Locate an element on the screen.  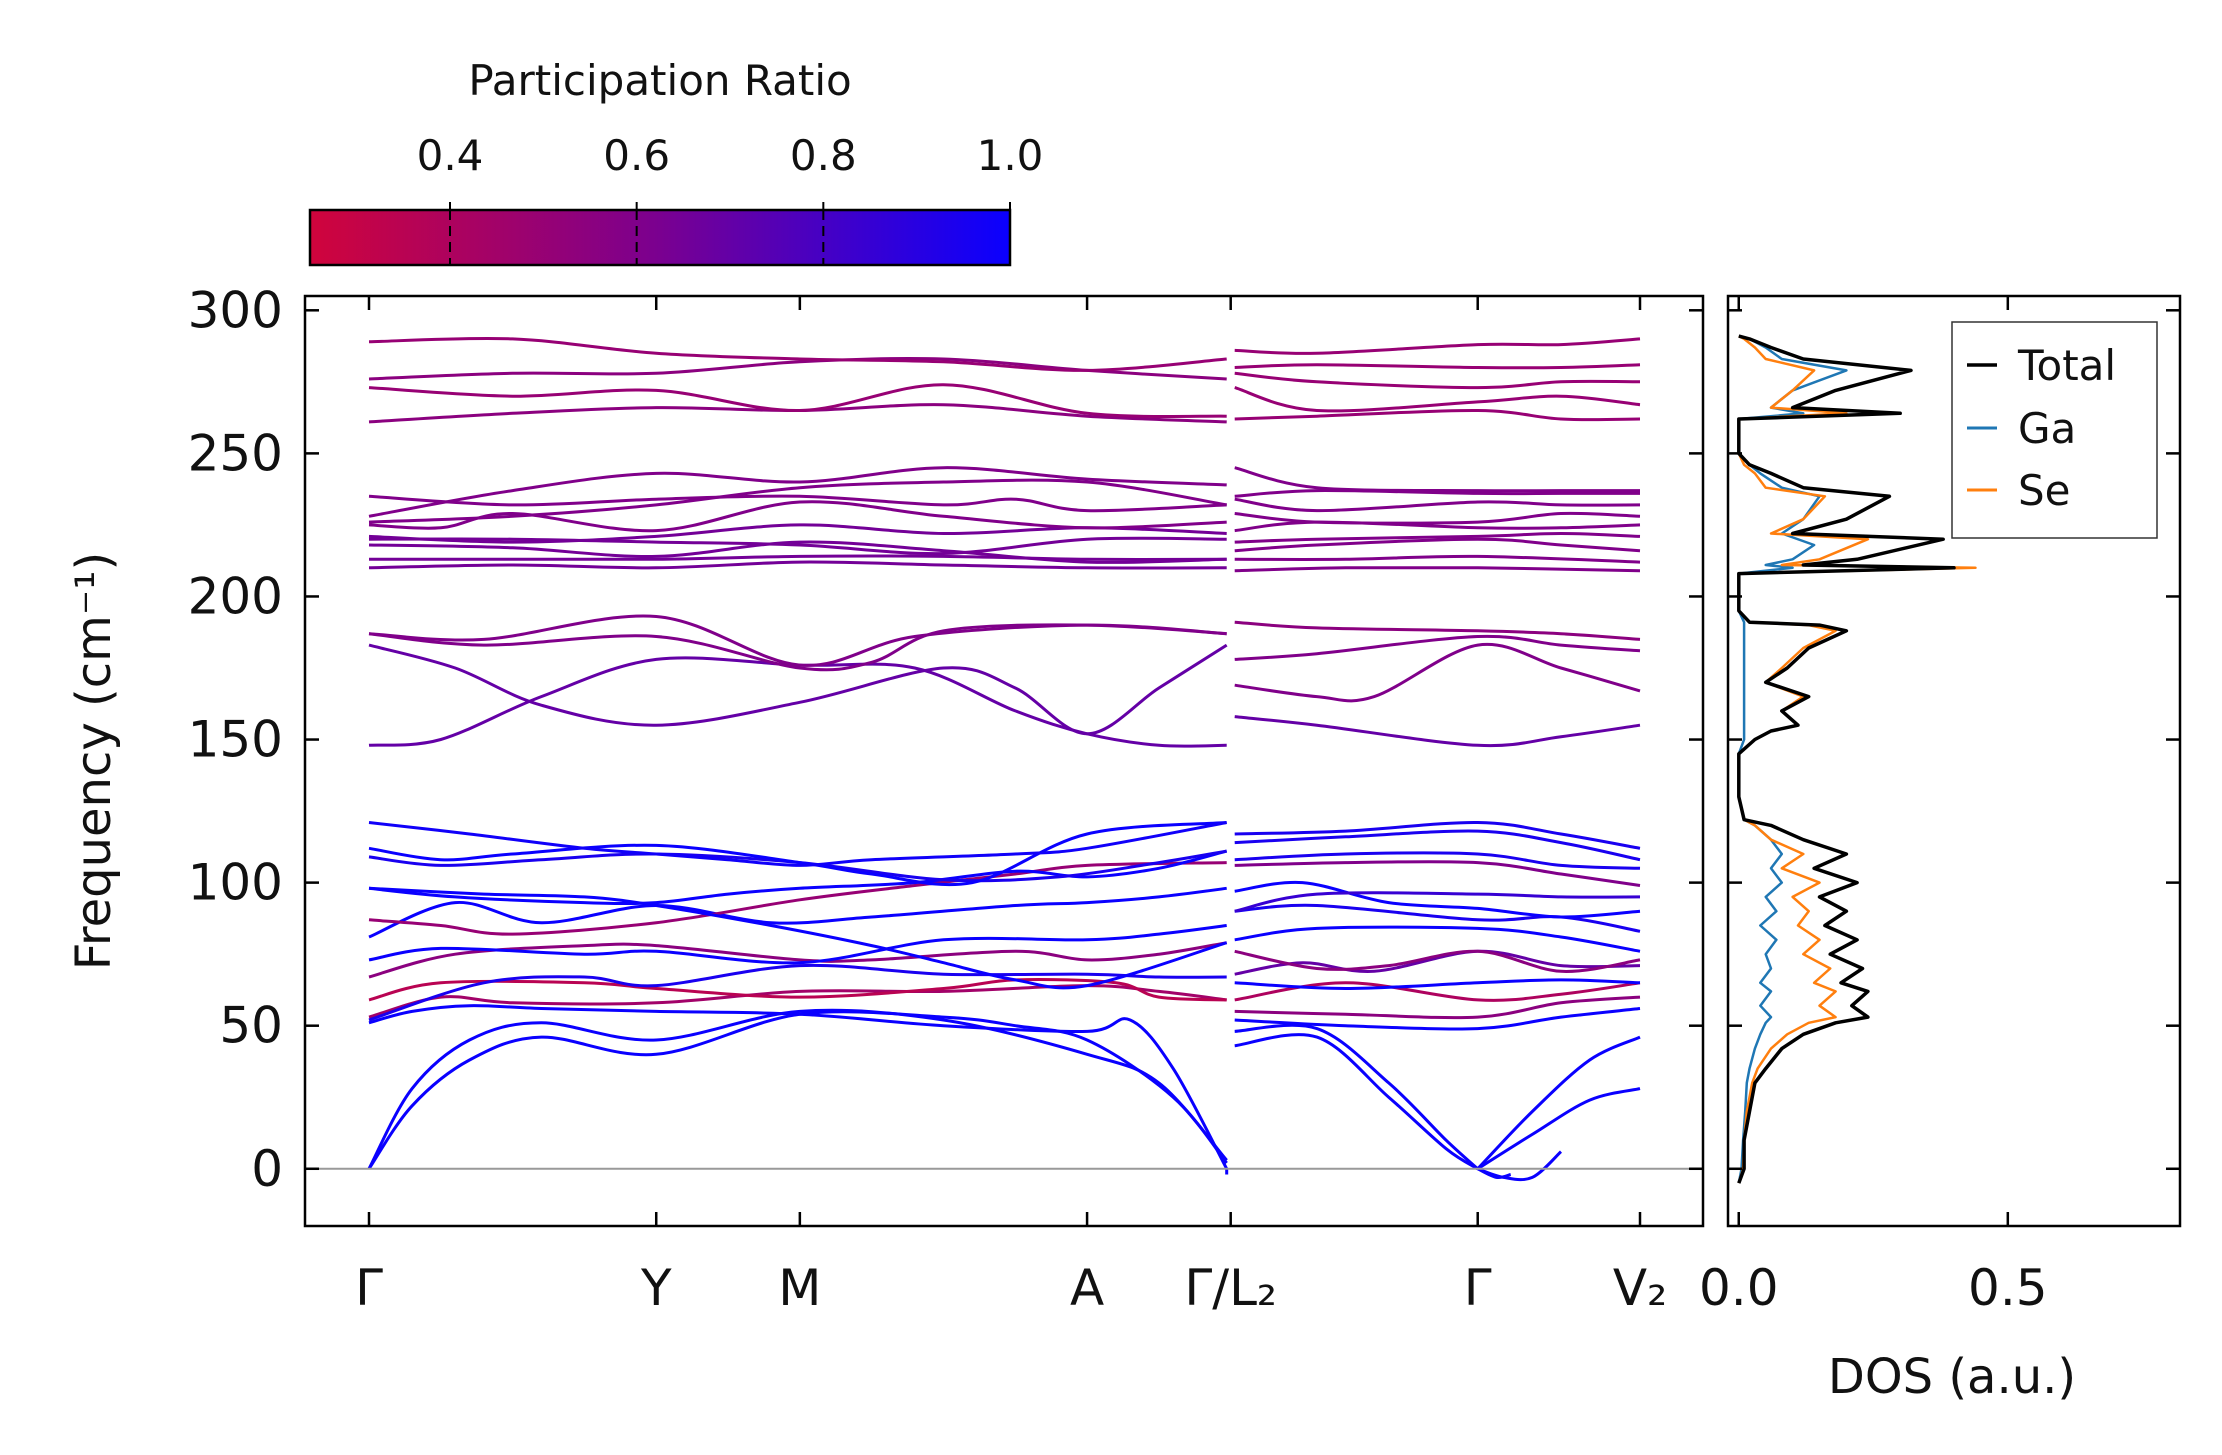
x-tick-label: V₂ is located at coordinates (1640, 1288).